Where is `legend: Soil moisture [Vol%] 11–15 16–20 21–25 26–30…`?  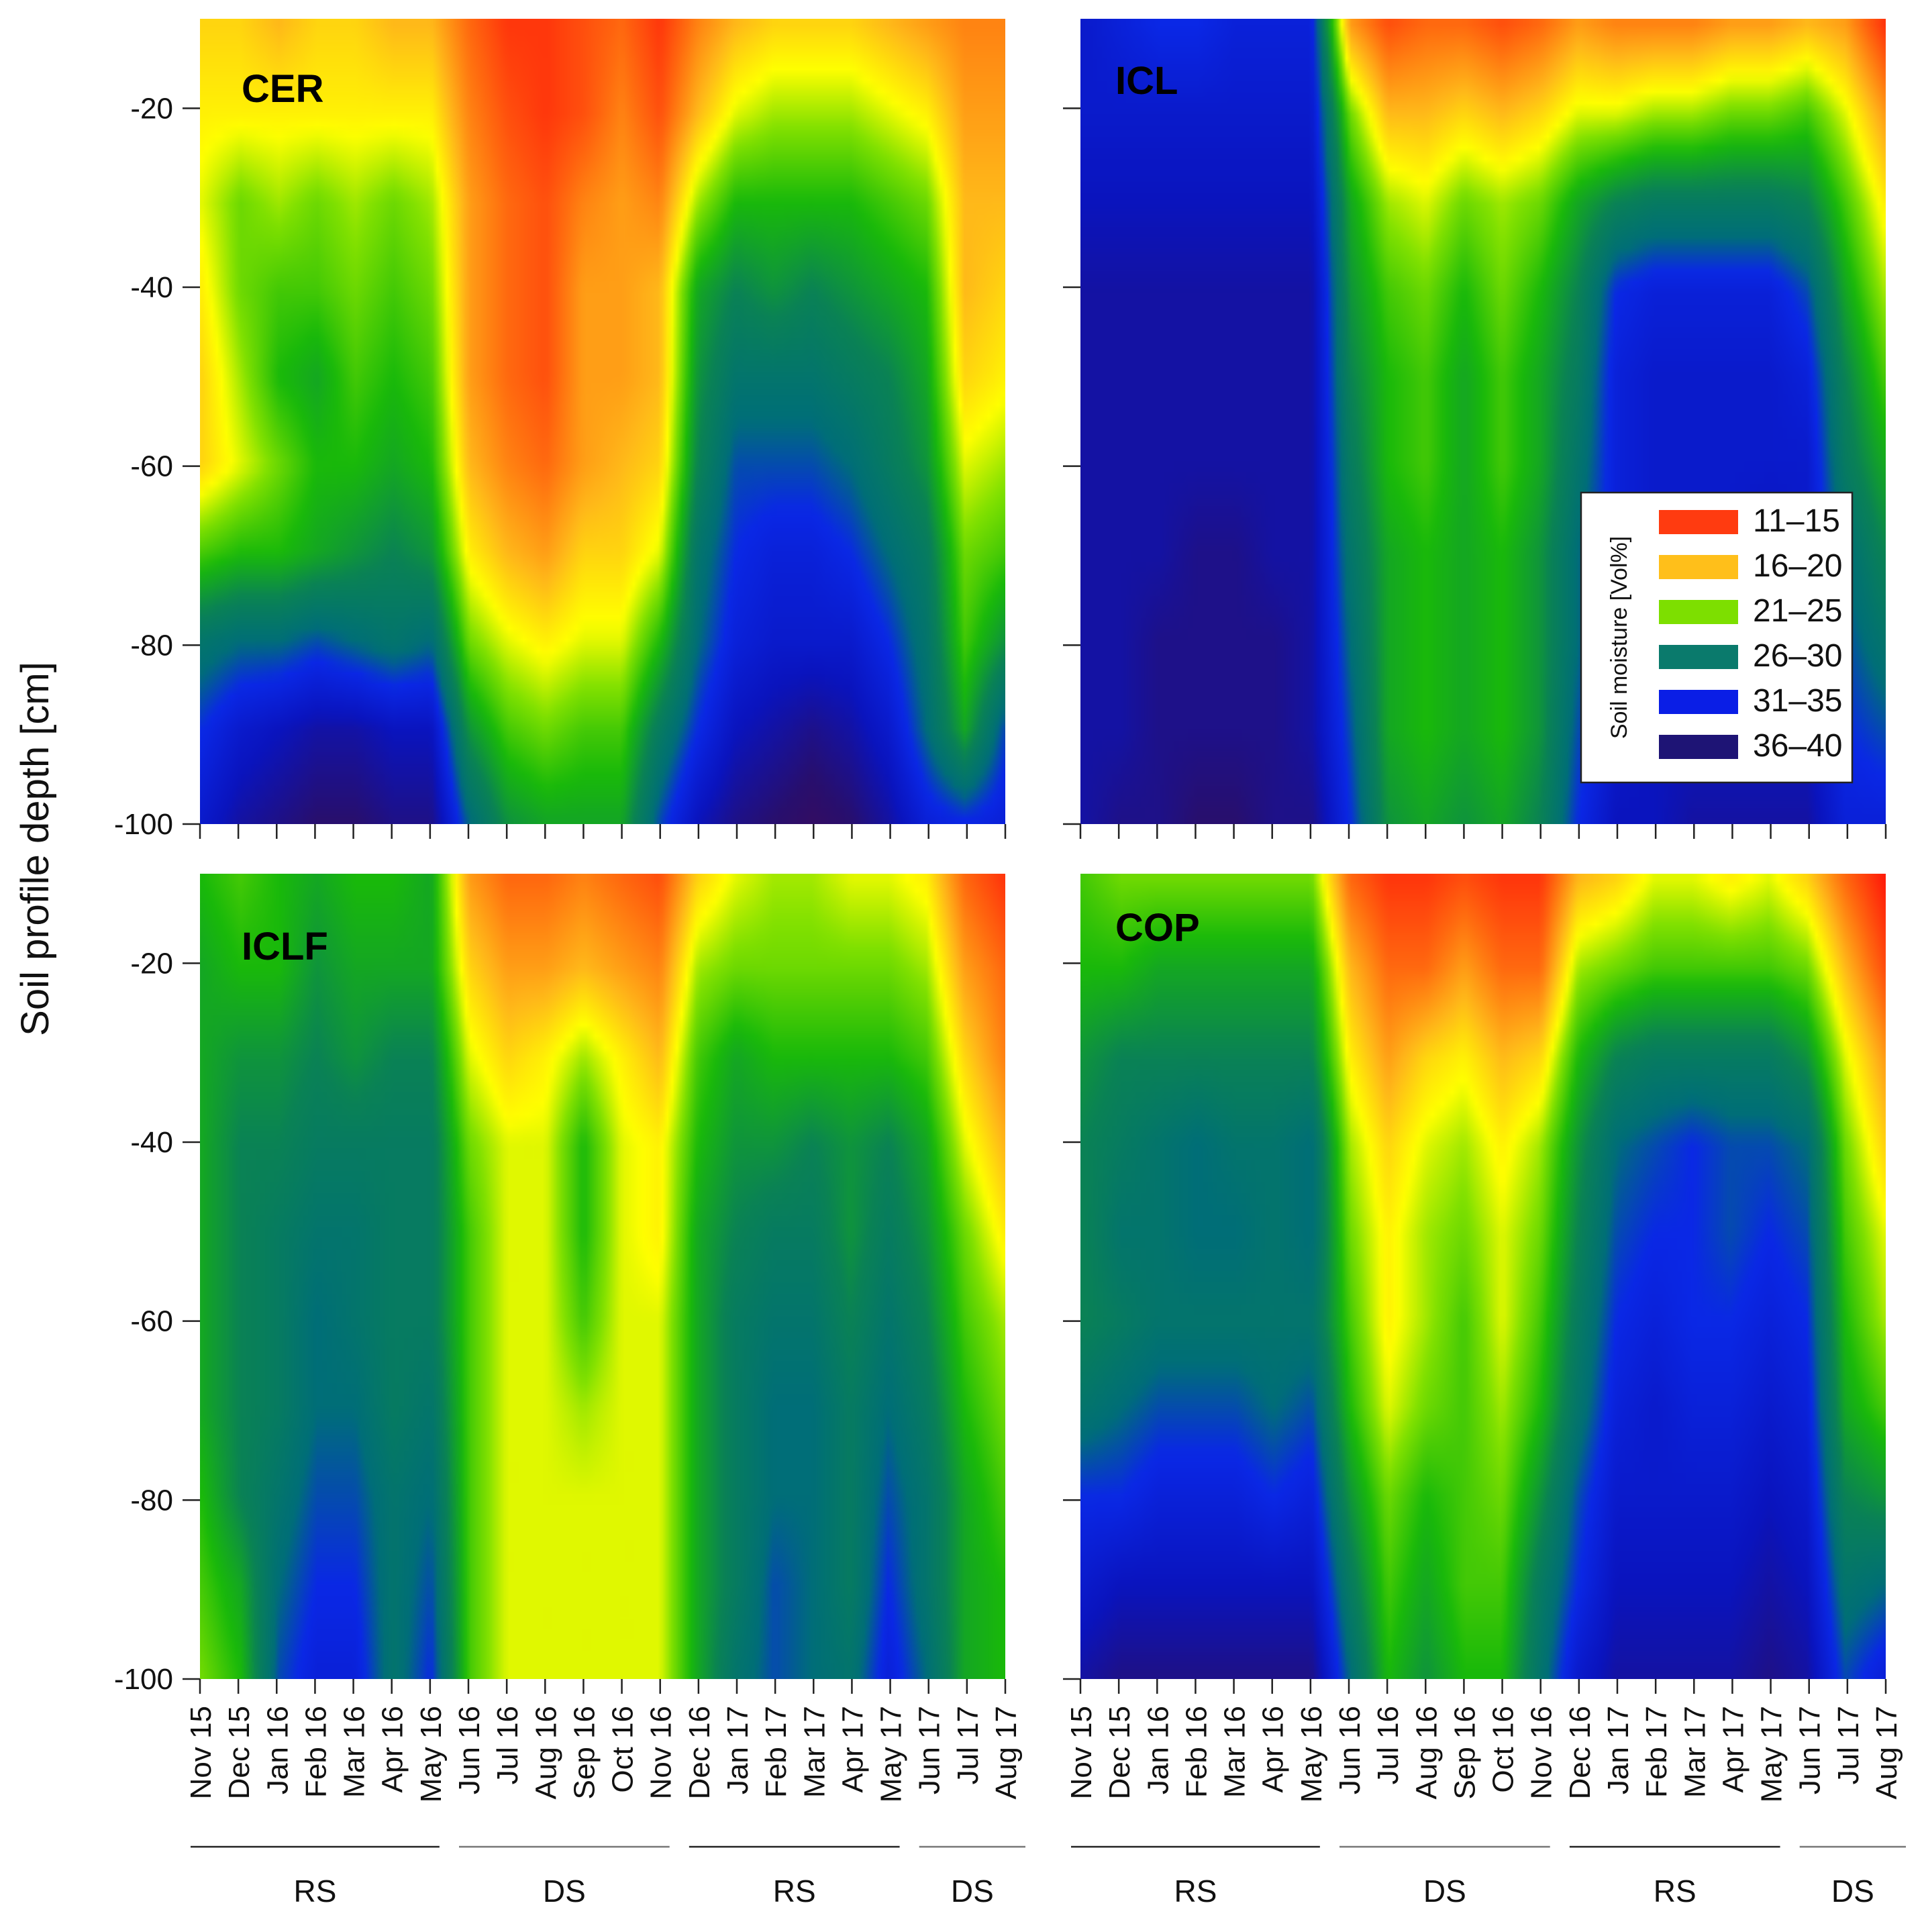
legend: Soil moisture [Vol%] 11–15 16–20 21–25 26–30… is located at coordinates (1717, 638).